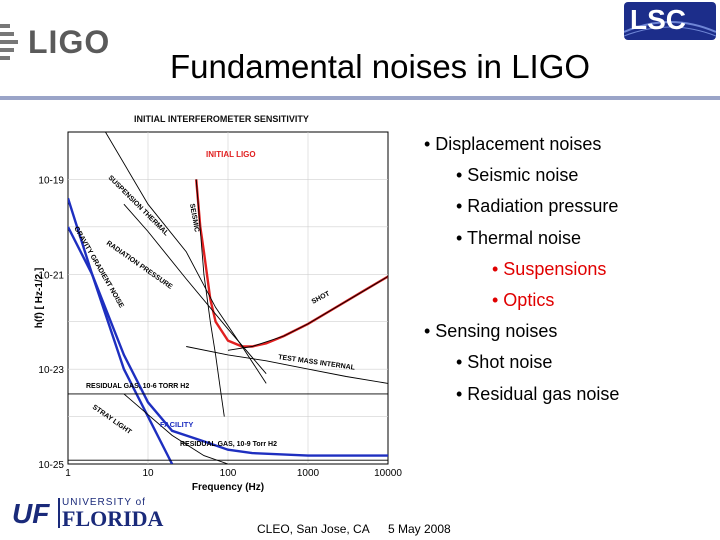 The image size is (720, 540). I want to click on lsc-logo-text: LSC, so click(658, 19).